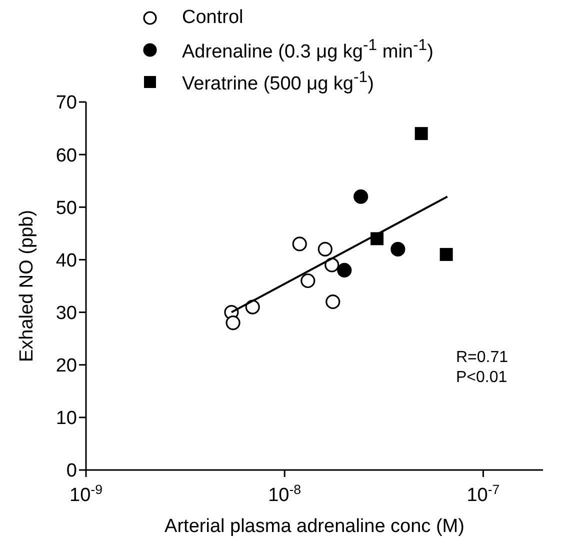 The image size is (573, 547). Describe the element at coordinates (66, 419) in the screenshot. I see `y-tick-label: 10` at that location.